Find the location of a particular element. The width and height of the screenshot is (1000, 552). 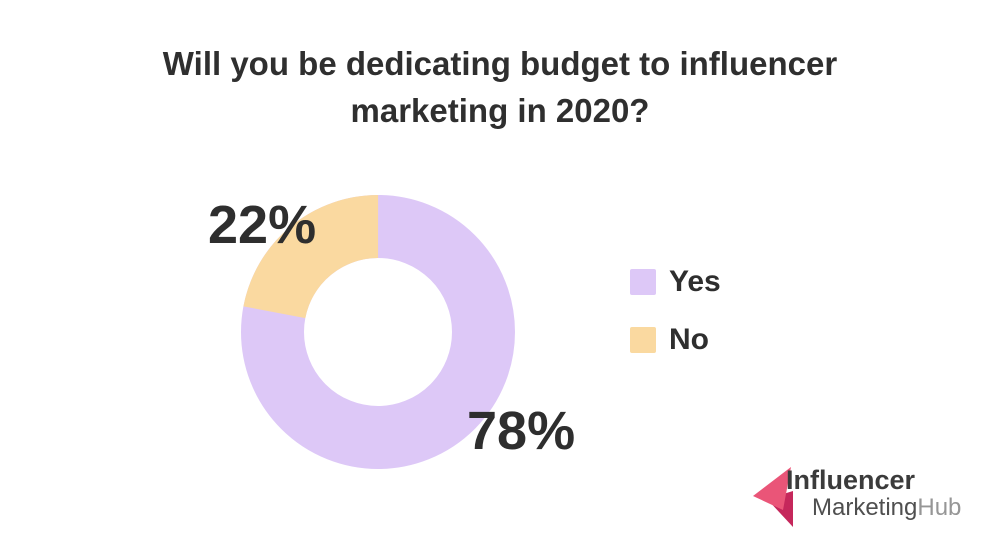

donut-segment-no is located at coordinates (378, 332).